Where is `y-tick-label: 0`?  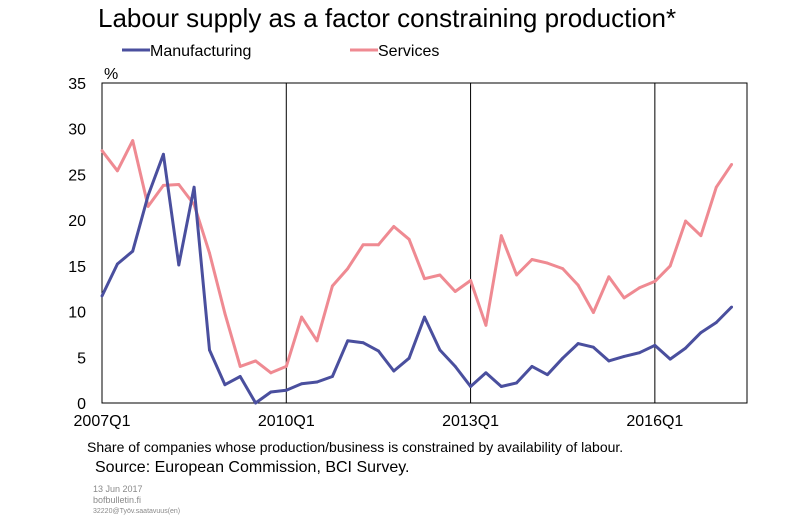
y-tick-label: 0 is located at coordinates (81, 404).